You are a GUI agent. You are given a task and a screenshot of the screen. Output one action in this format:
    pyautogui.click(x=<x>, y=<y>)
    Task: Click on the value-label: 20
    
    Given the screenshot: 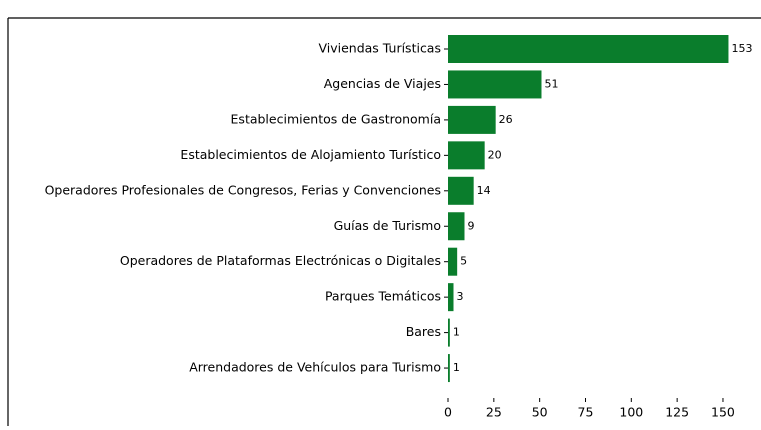 What is the action you would take?
    pyautogui.click(x=495, y=154)
    